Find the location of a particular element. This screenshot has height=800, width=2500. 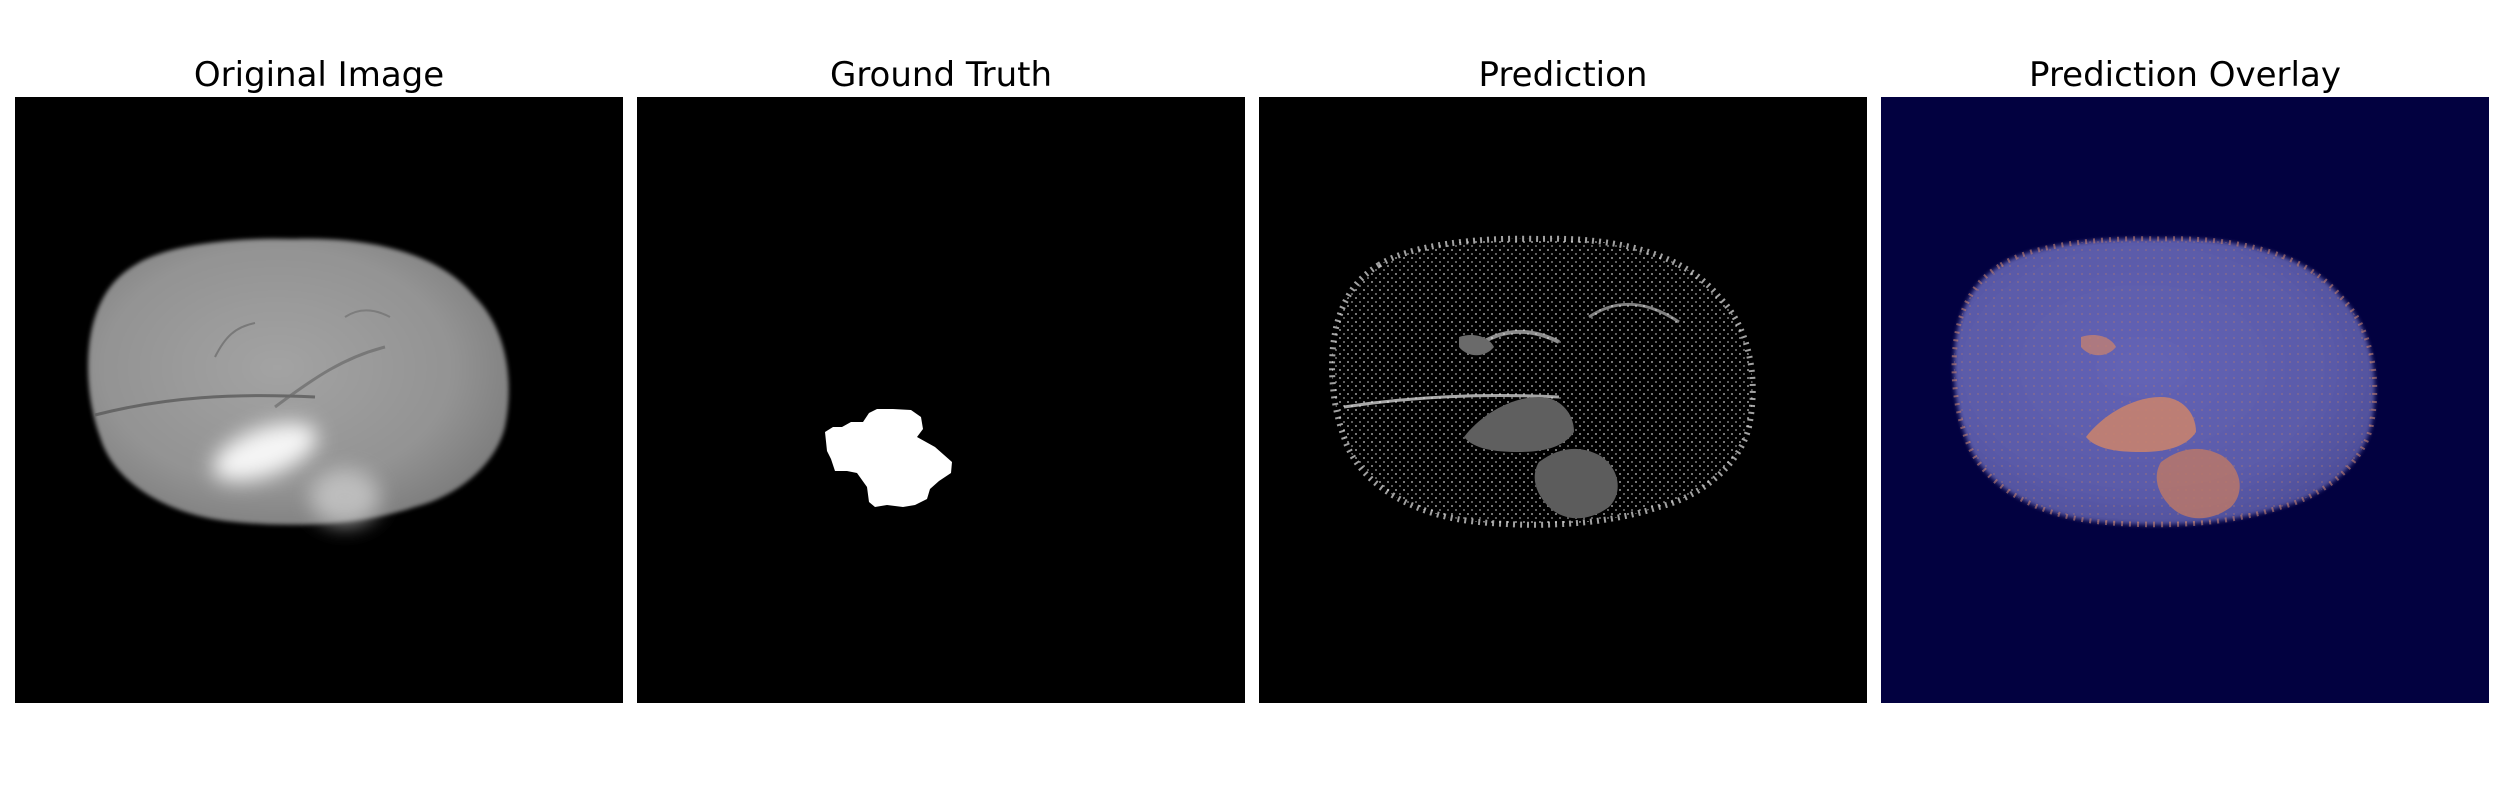

panel-title: Prediction Overlay is located at coordinates (2185, 75).